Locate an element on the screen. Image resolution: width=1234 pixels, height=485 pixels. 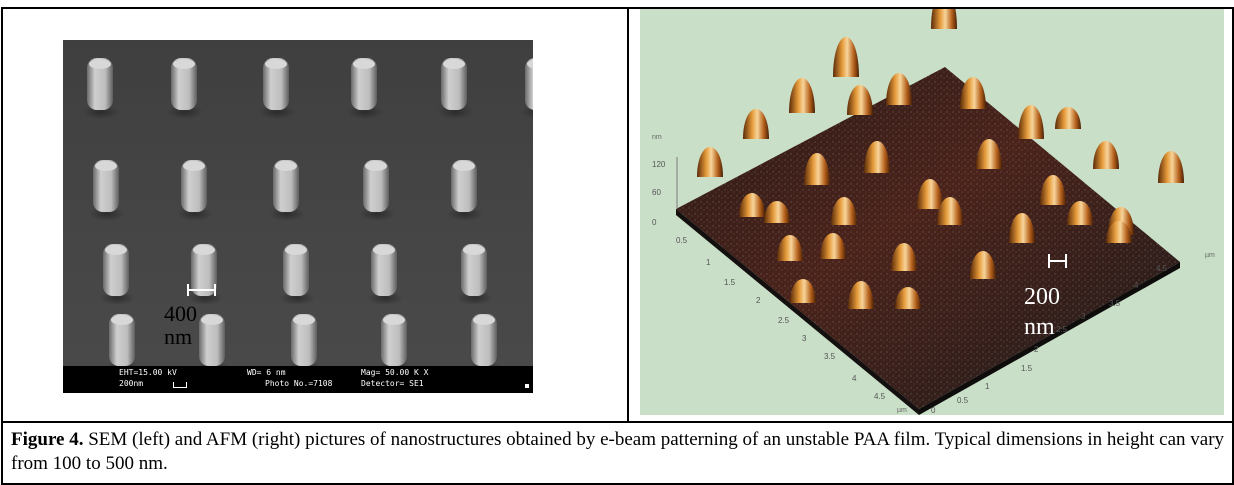
sem-detector: Detector= SE1 is located at coordinates (392, 383).